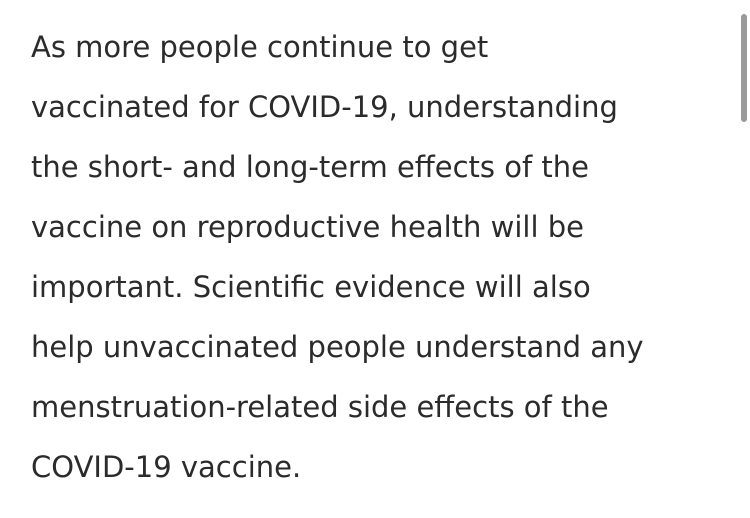 Image resolution: width=750 pixels, height=518 pixels. Describe the element at coordinates (310, 167) in the screenshot. I see `paragraph-line-3: the short- and long-term effects of the` at that location.